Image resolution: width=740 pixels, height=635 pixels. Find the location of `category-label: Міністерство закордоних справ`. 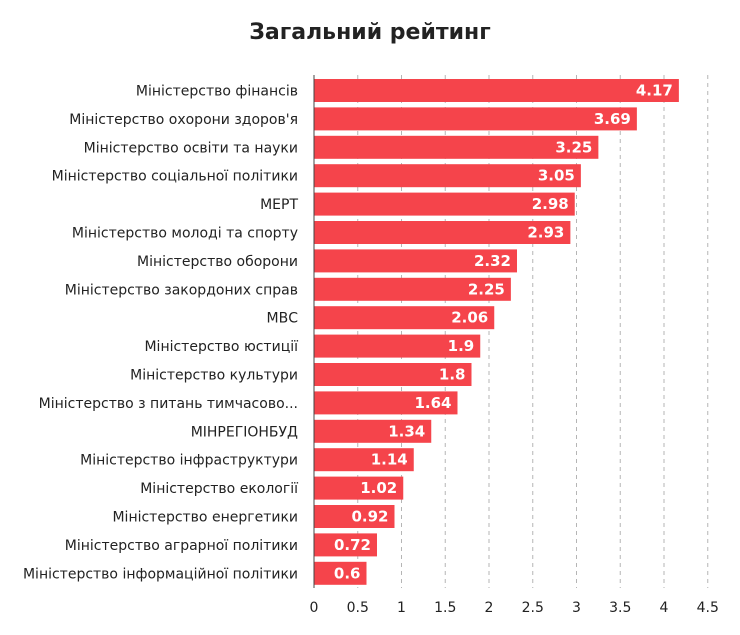

category-label: Міністерство закордоних справ is located at coordinates (181, 290).